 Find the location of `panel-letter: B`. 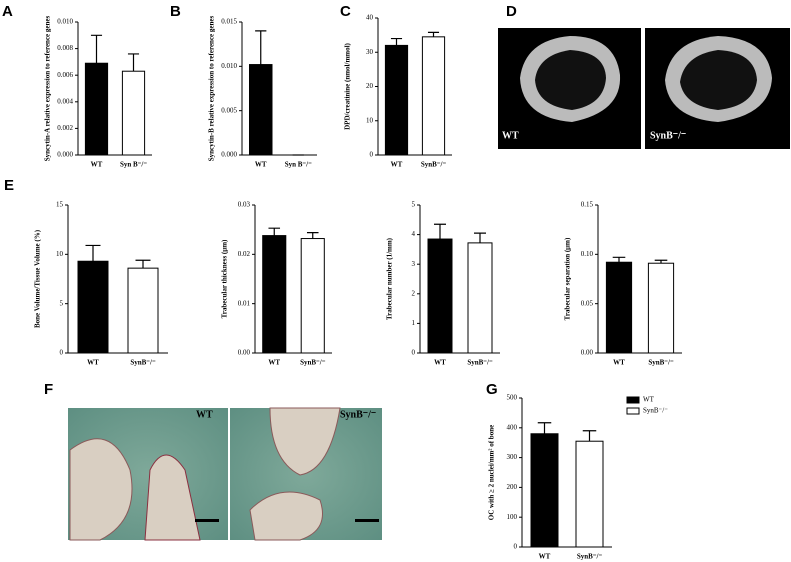

panel-letter: B is located at coordinates (175, 11).